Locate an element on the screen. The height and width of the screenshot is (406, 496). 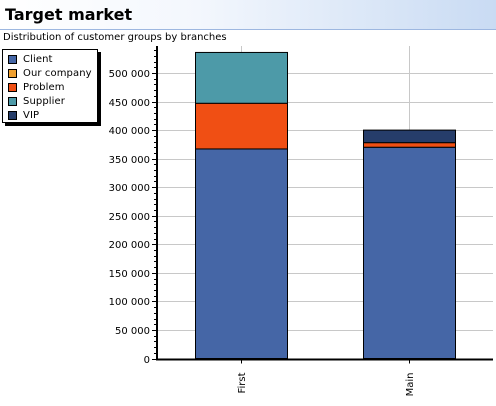
legend-swatch-problem is located at coordinates (12, 87).